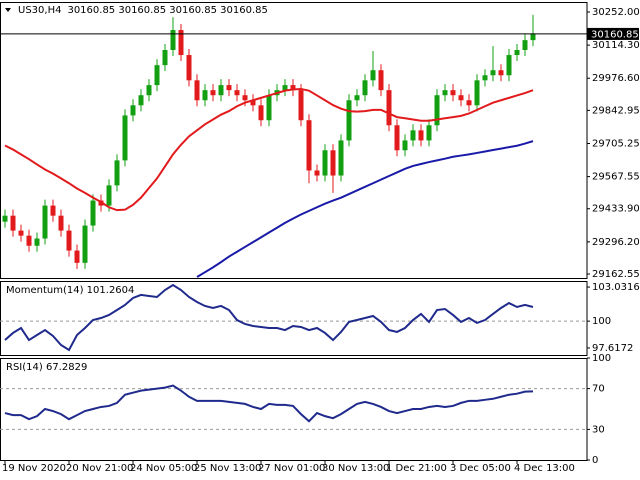 The image size is (640, 480). What do you see at coordinates (99, 468) in the screenshot?
I see `x-tick-label: 20 Nov 21:00` at bounding box center [99, 468].